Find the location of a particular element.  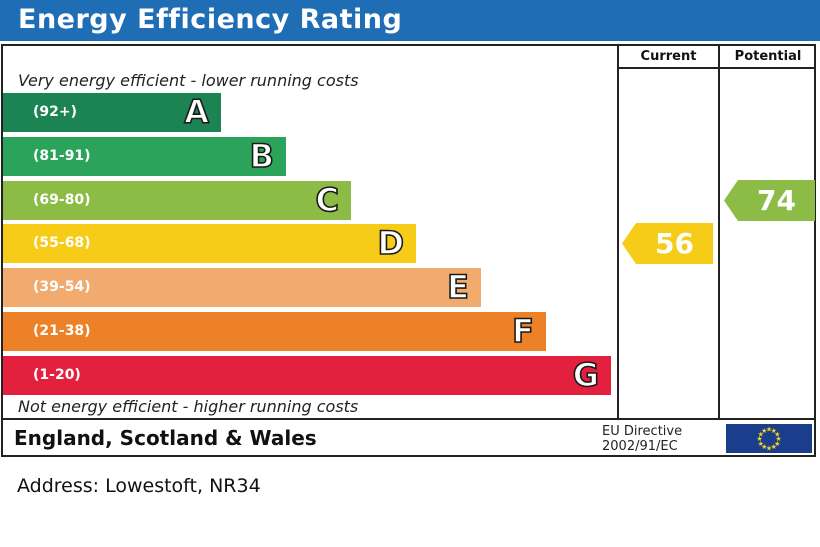

band-range-label: (81-91) is located at coordinates (62, 155).